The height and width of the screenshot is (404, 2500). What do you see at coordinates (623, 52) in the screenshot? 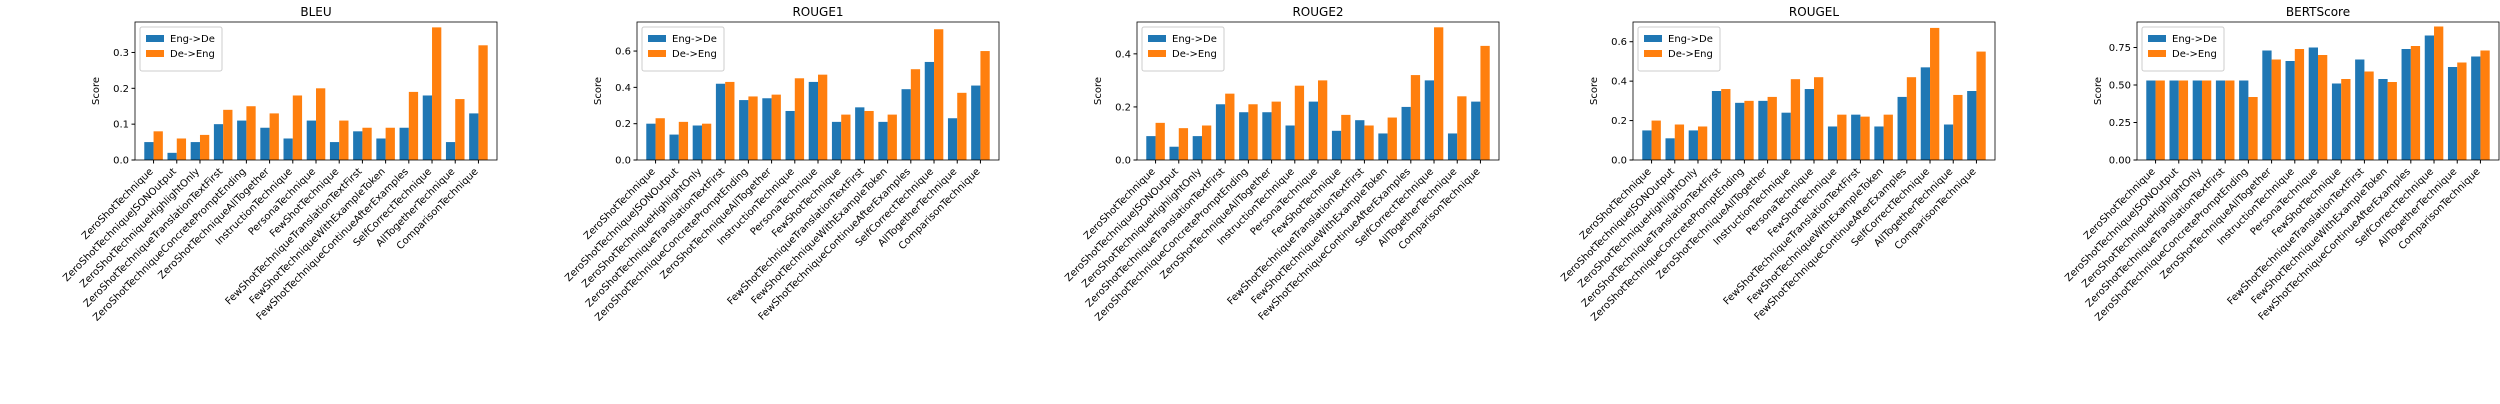
I see `y-tick-label: 0.6` at bounding box center [623, 52].